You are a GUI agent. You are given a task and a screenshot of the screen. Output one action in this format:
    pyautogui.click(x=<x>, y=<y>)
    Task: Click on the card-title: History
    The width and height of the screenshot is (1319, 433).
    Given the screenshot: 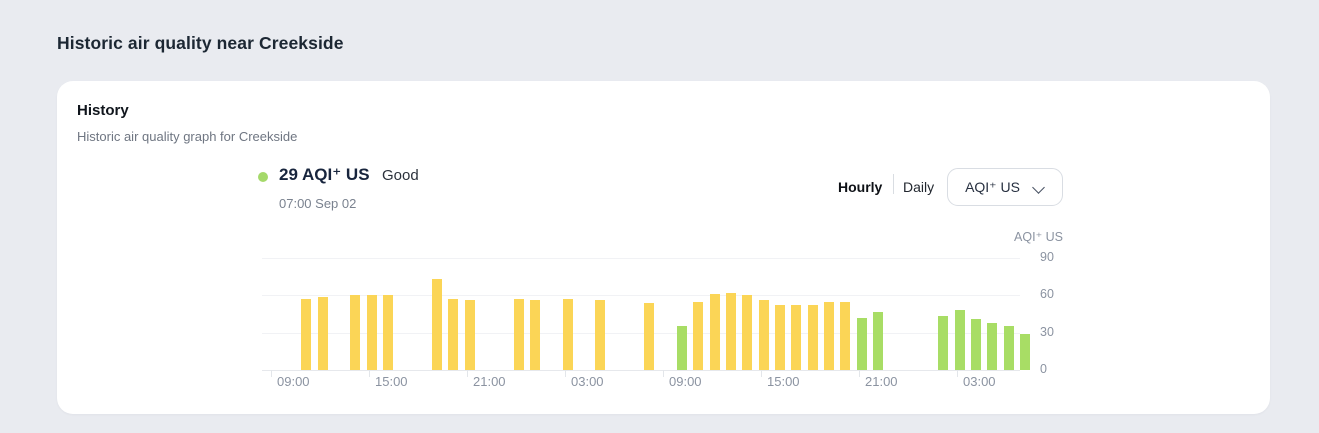 What is the action you would take?
    pyautogui.click(x=103, y=110)
    